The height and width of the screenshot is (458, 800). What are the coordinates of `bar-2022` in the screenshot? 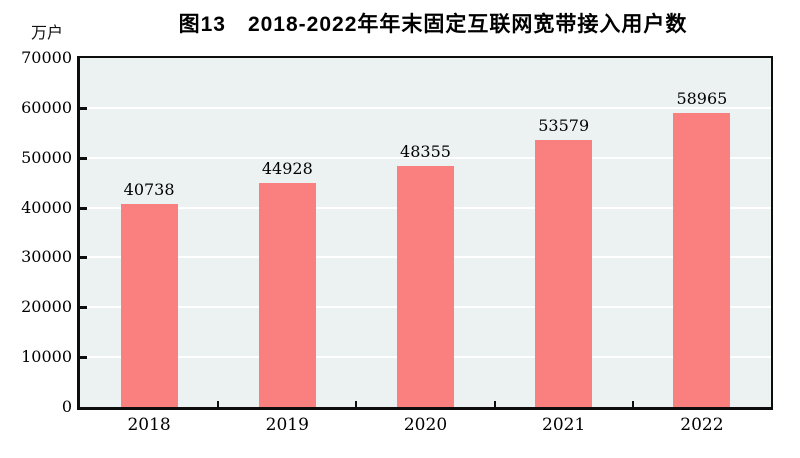 It's located at (702, 260).